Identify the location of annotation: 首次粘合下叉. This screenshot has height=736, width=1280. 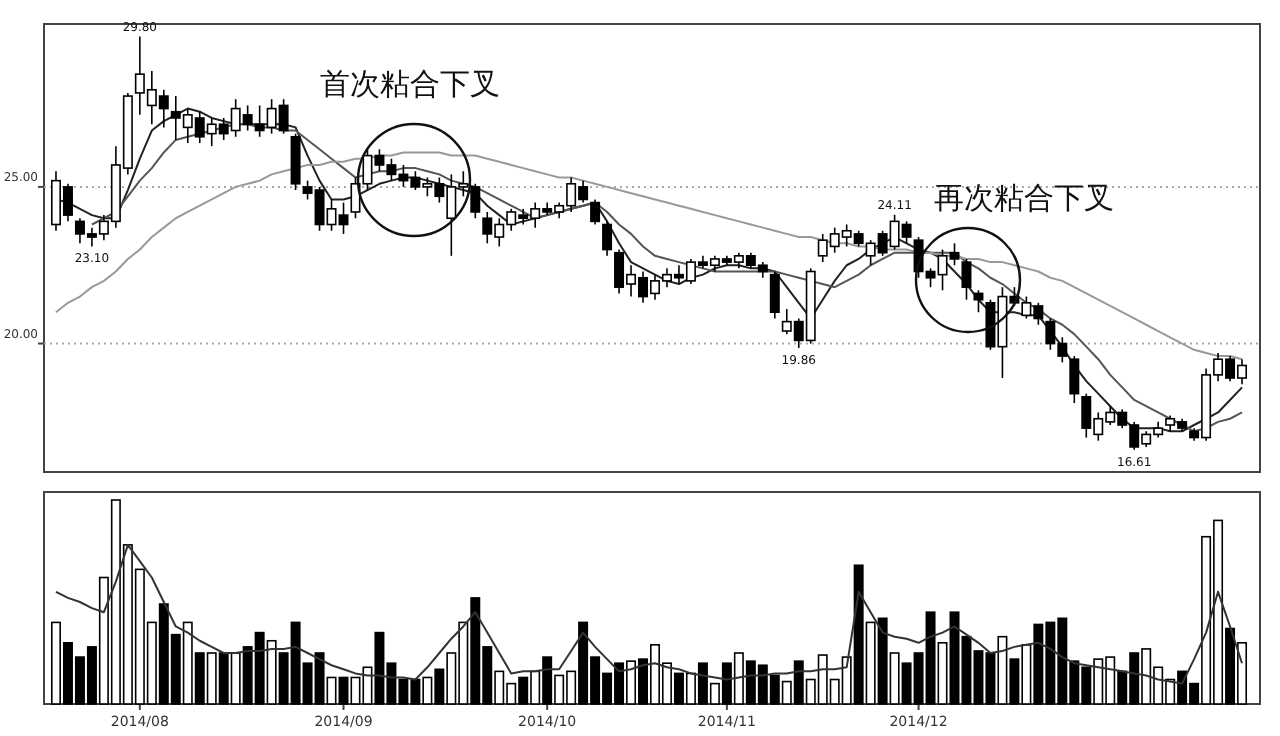
(410, 84).